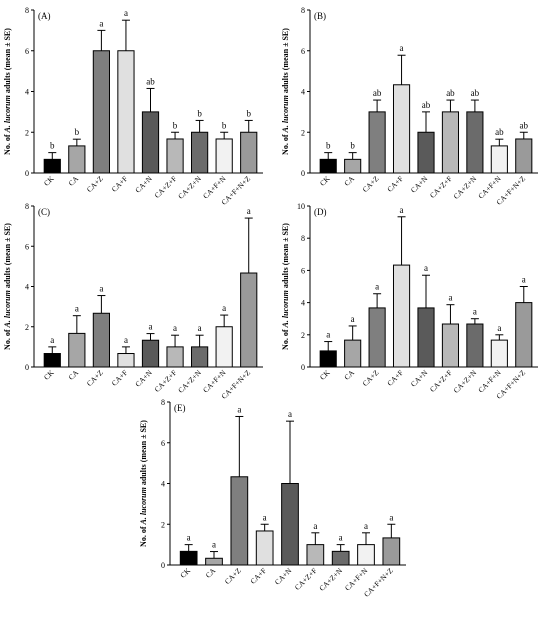 The width and height of the screenshot is (550, 630). I want to click on panel-label: (A), so click(44, 16).